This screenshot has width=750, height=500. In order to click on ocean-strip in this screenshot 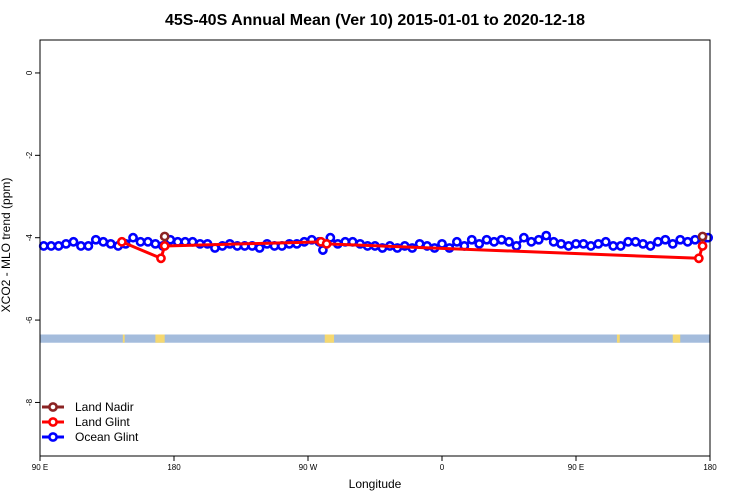, I will do `click(375, 338)`.